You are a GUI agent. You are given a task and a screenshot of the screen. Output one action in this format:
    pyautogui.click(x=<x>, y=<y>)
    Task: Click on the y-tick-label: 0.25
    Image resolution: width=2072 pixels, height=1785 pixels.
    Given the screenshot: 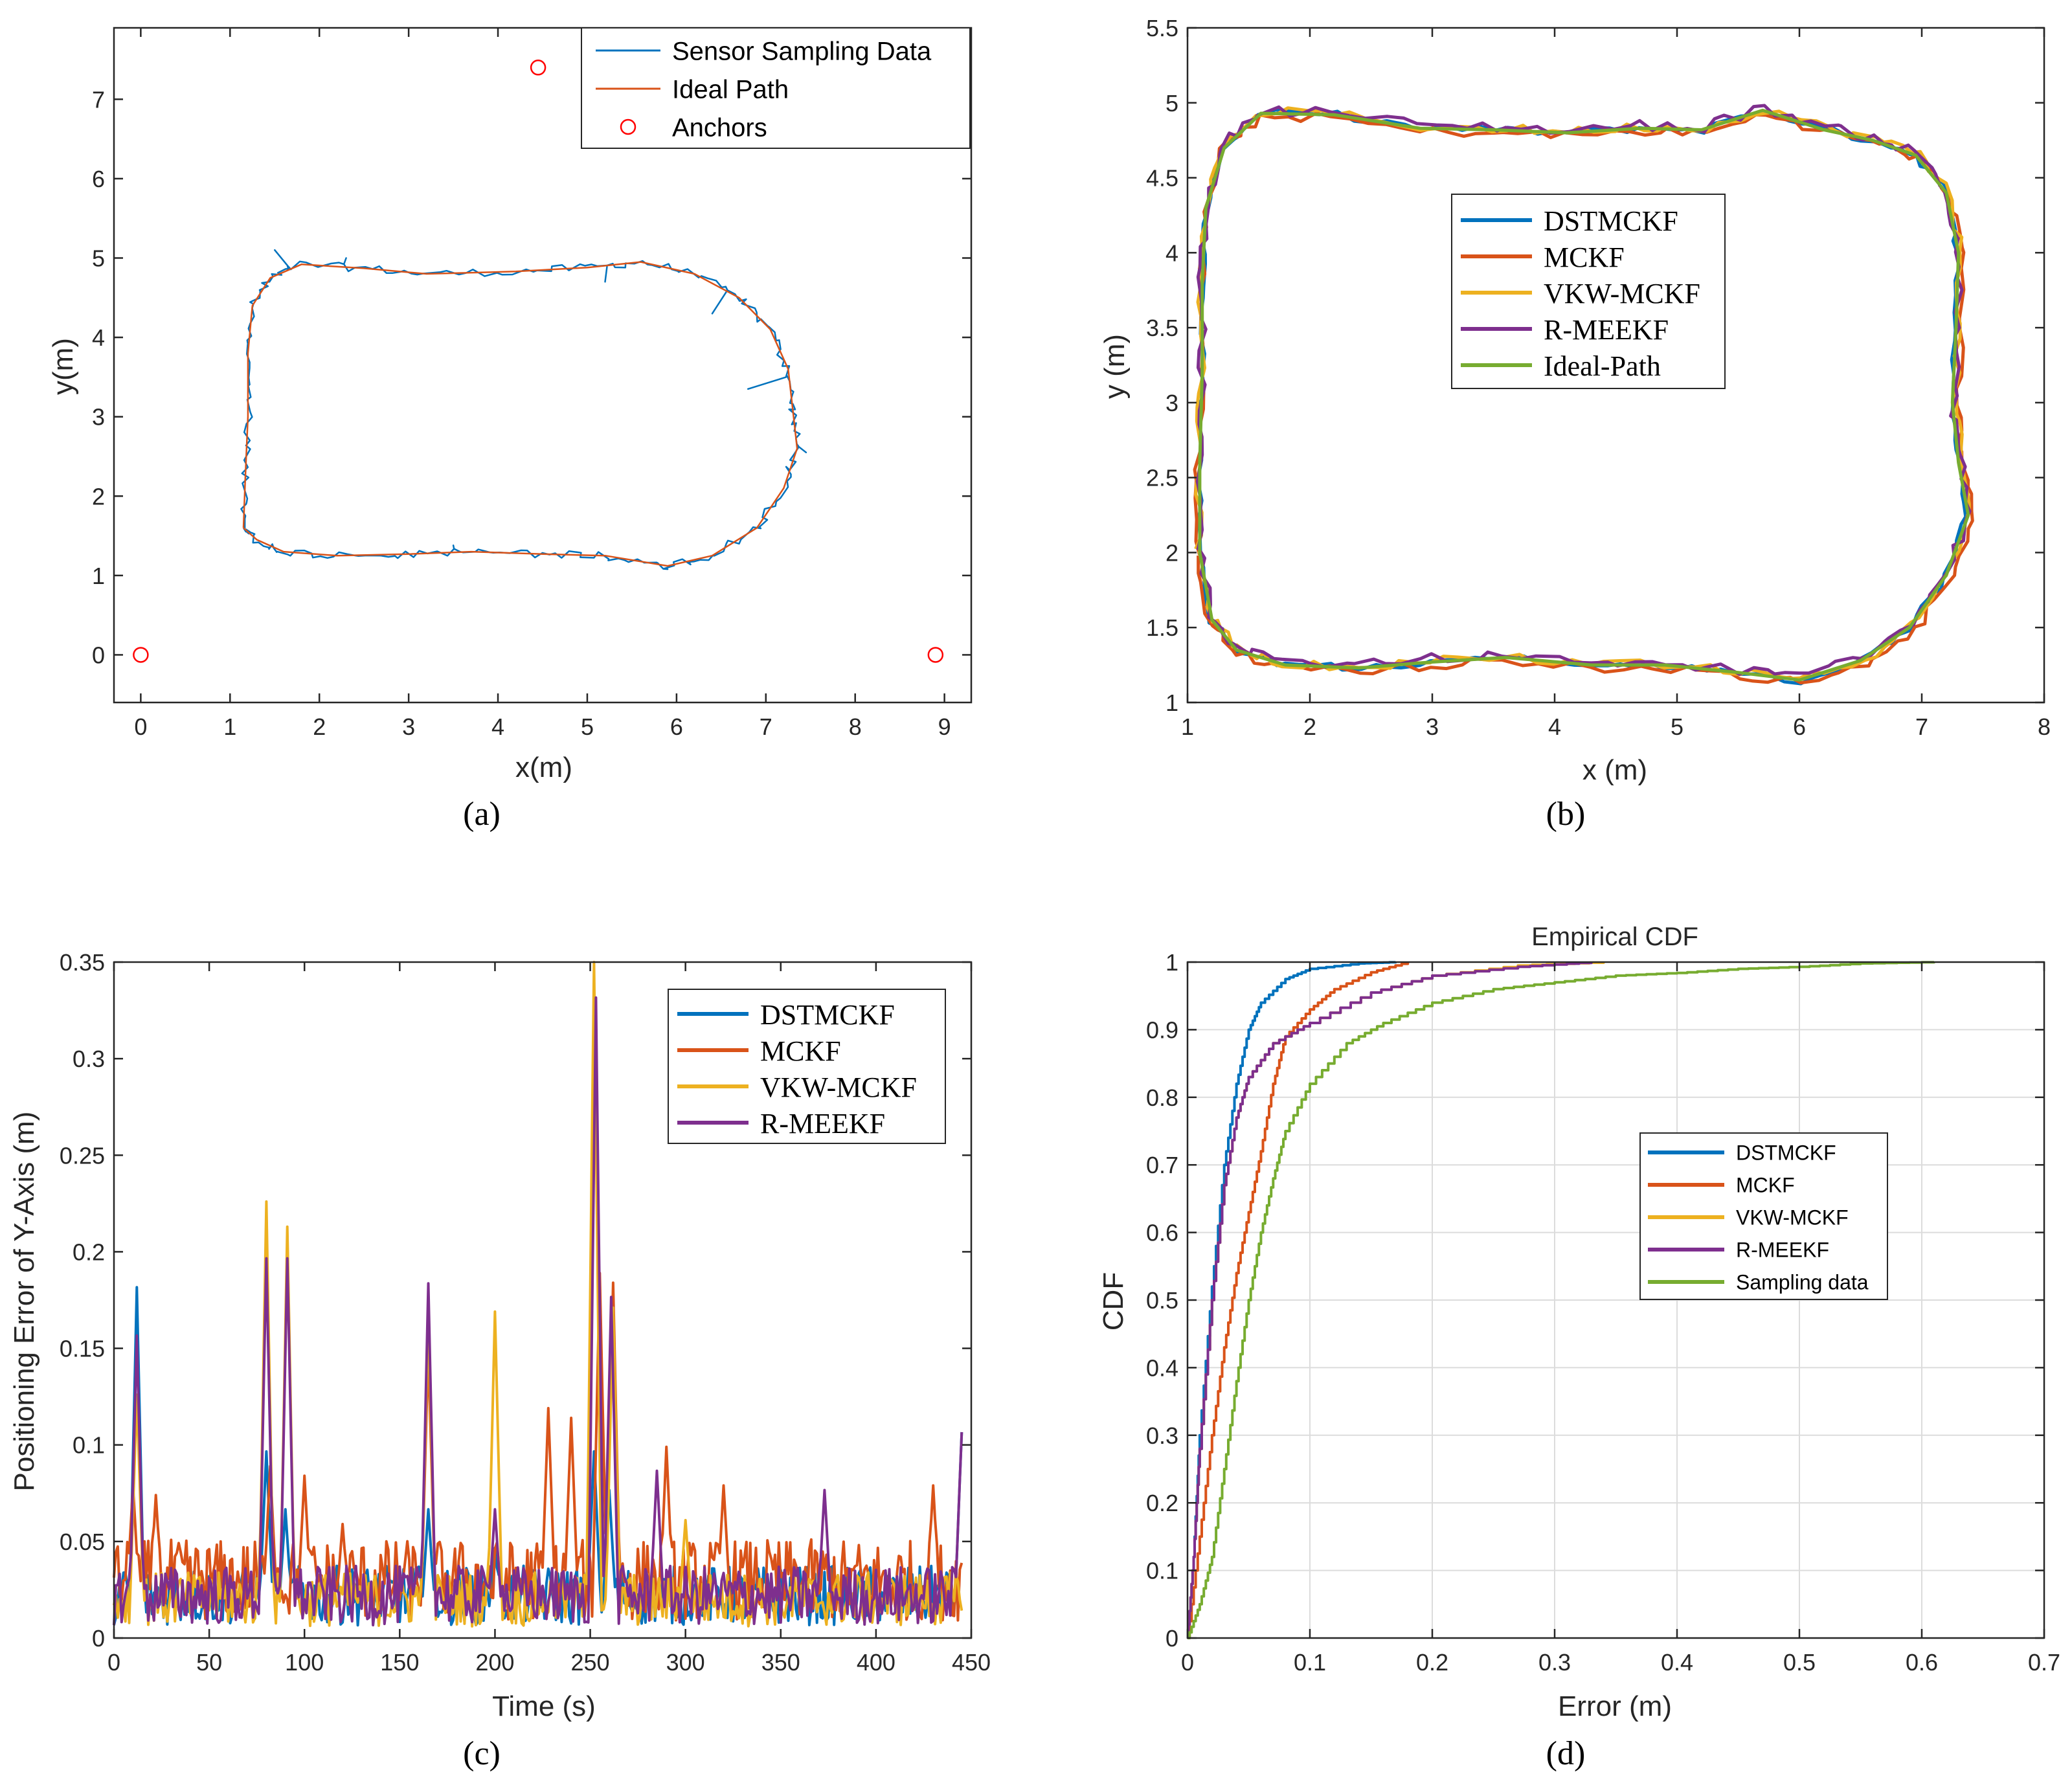 What is the action you would take?
    pyautogui.click(x=82, y=1156)
    